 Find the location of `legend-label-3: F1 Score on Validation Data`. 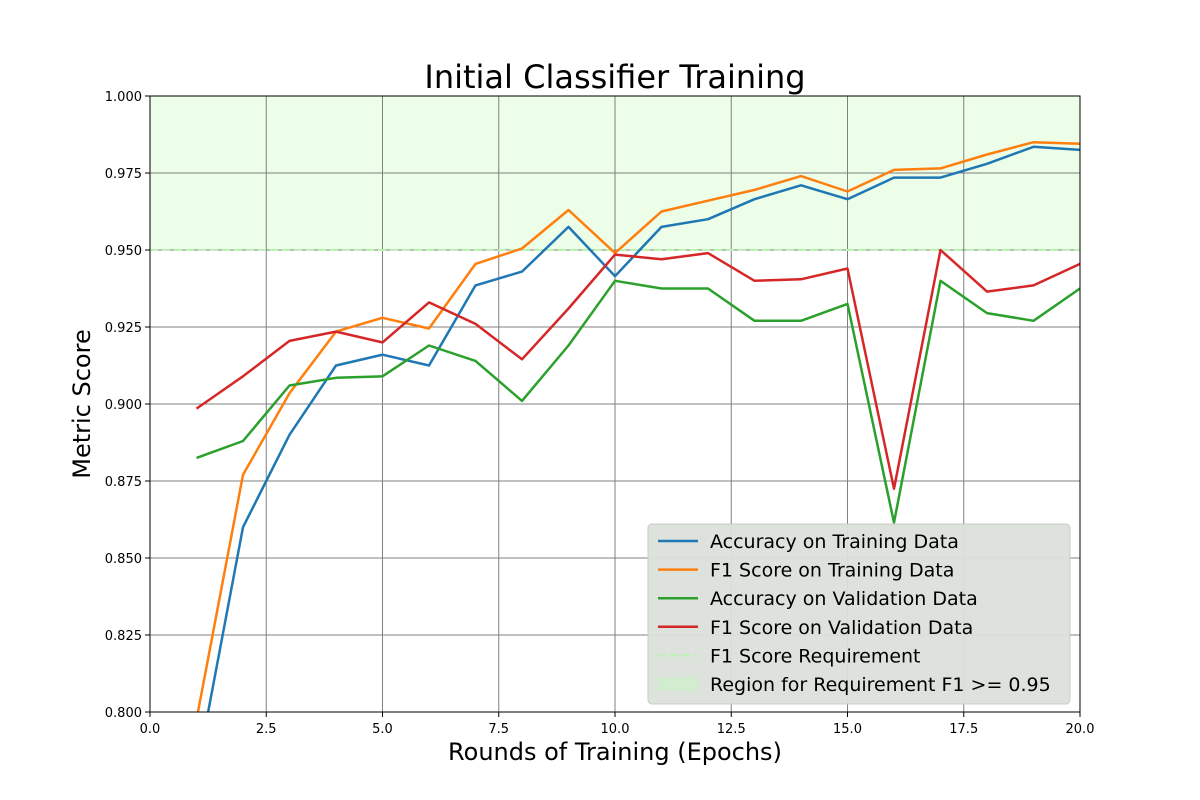

legend-label-3: F1 Score on Validation Data is located at coordinates (841, 628).